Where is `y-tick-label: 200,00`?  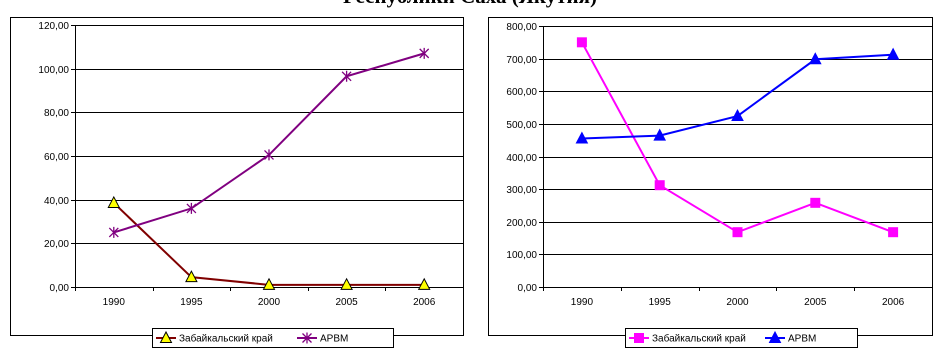 y-tick-label: 200,00 is located at coordinates (521, 223).